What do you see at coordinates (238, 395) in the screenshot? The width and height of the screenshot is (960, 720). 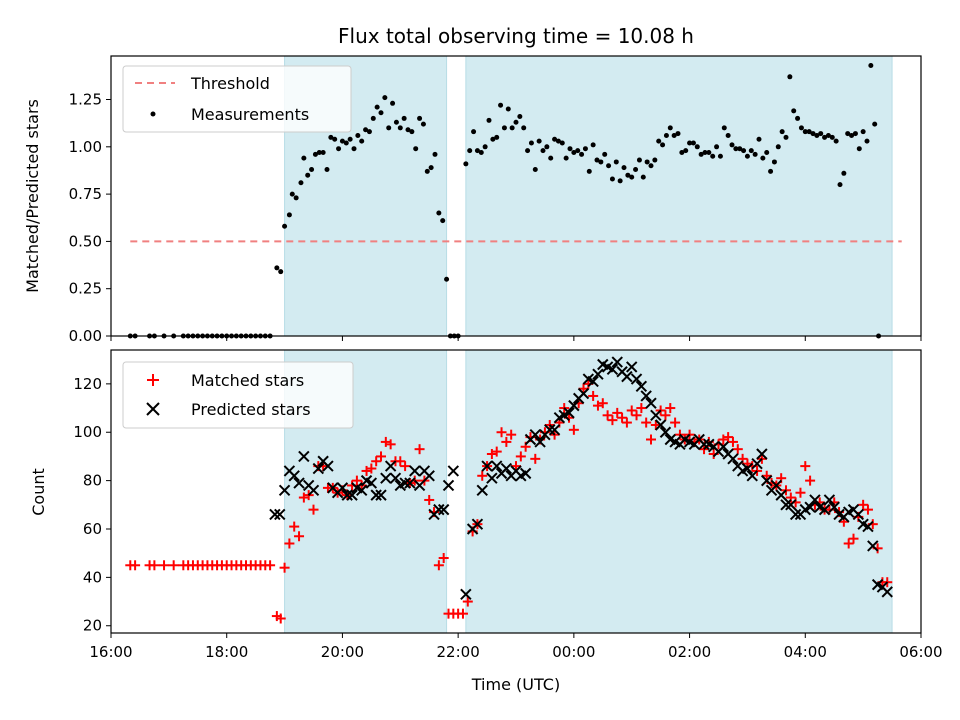 I see `bottom-legend: Matched stars Predicted stars` at bounding box center [238, 395].